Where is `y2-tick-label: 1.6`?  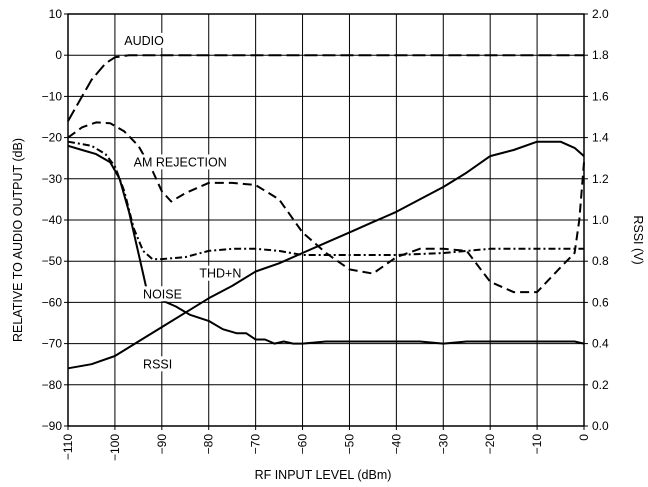 y2-tick-label: 1.6 is located at coordinates (600, 96).